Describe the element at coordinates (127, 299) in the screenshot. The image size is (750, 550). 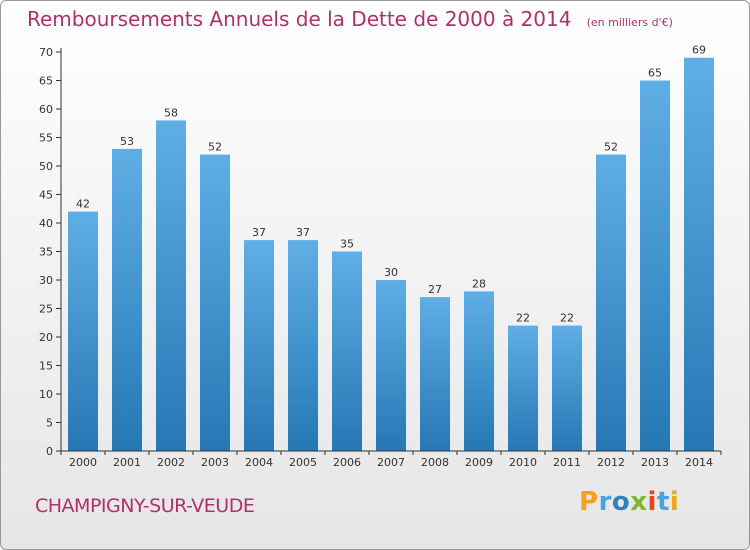
I see `bar-2001` at that location.